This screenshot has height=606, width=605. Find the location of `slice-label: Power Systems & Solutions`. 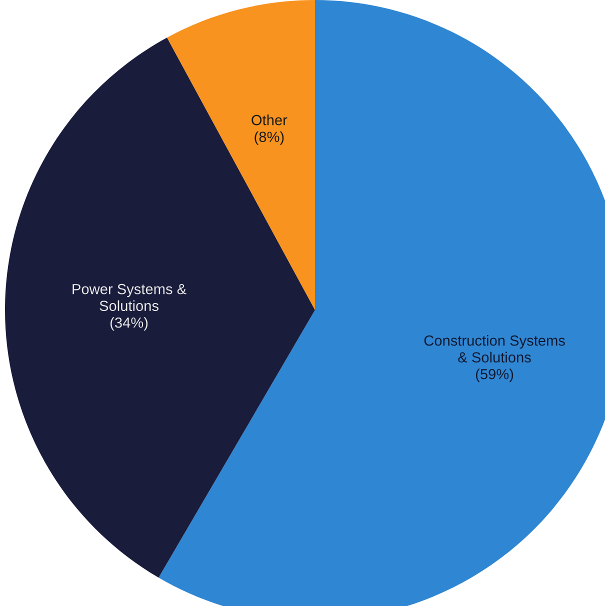

slice-label: Power Systems & Solutions is located at coordinates (129, 298).